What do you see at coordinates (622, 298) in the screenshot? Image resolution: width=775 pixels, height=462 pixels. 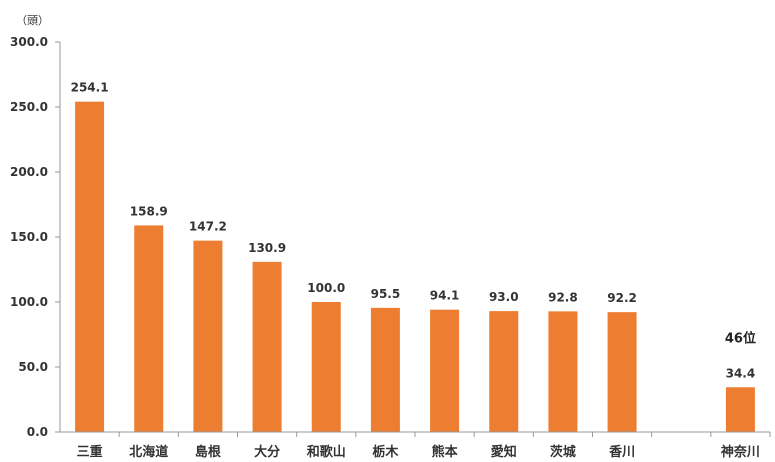 I see `data-label: 92.2` at bounding box center [622, 298].